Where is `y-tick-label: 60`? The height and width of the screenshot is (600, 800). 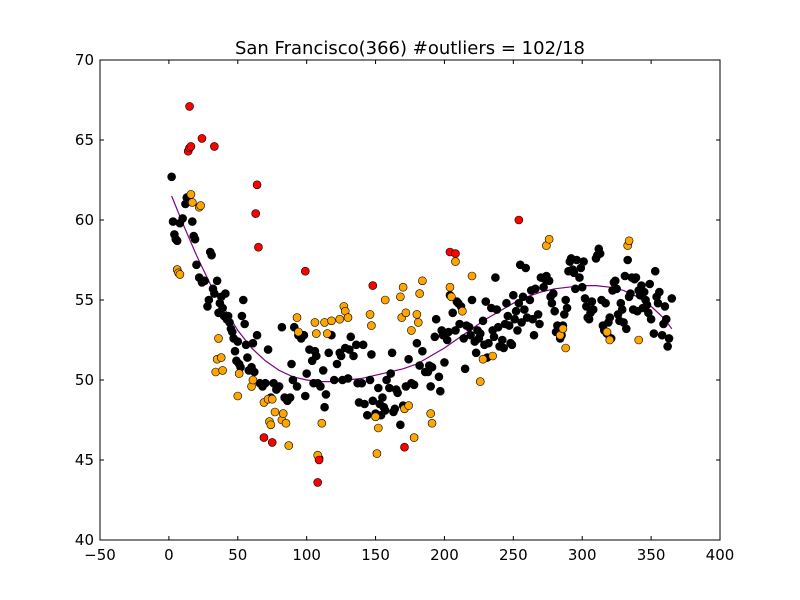
y-tick-label: 60 is located at coordinates (84, 220).